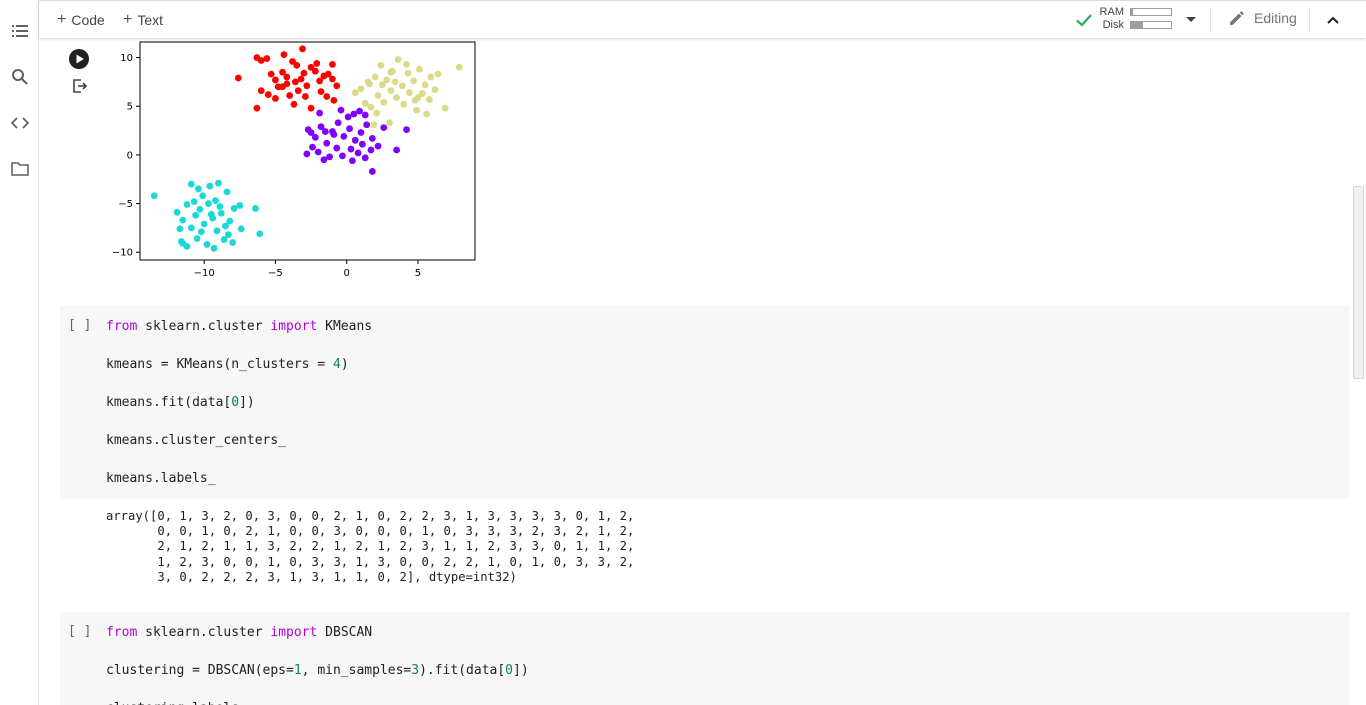  Describe the element at coordinates (126, 58) in the screenshot. I see `y-tick-label: 10` at that location.